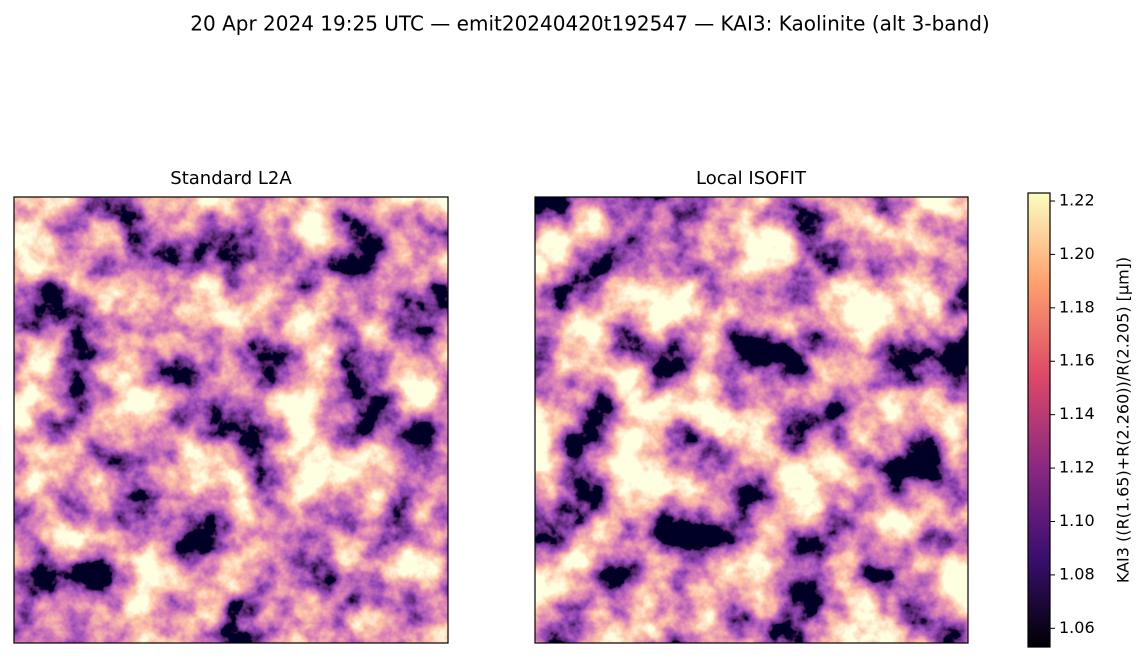  Describe the element at coordinates (1077, 306) in the screenshot. I see `tick-label: 1.18` at that location.